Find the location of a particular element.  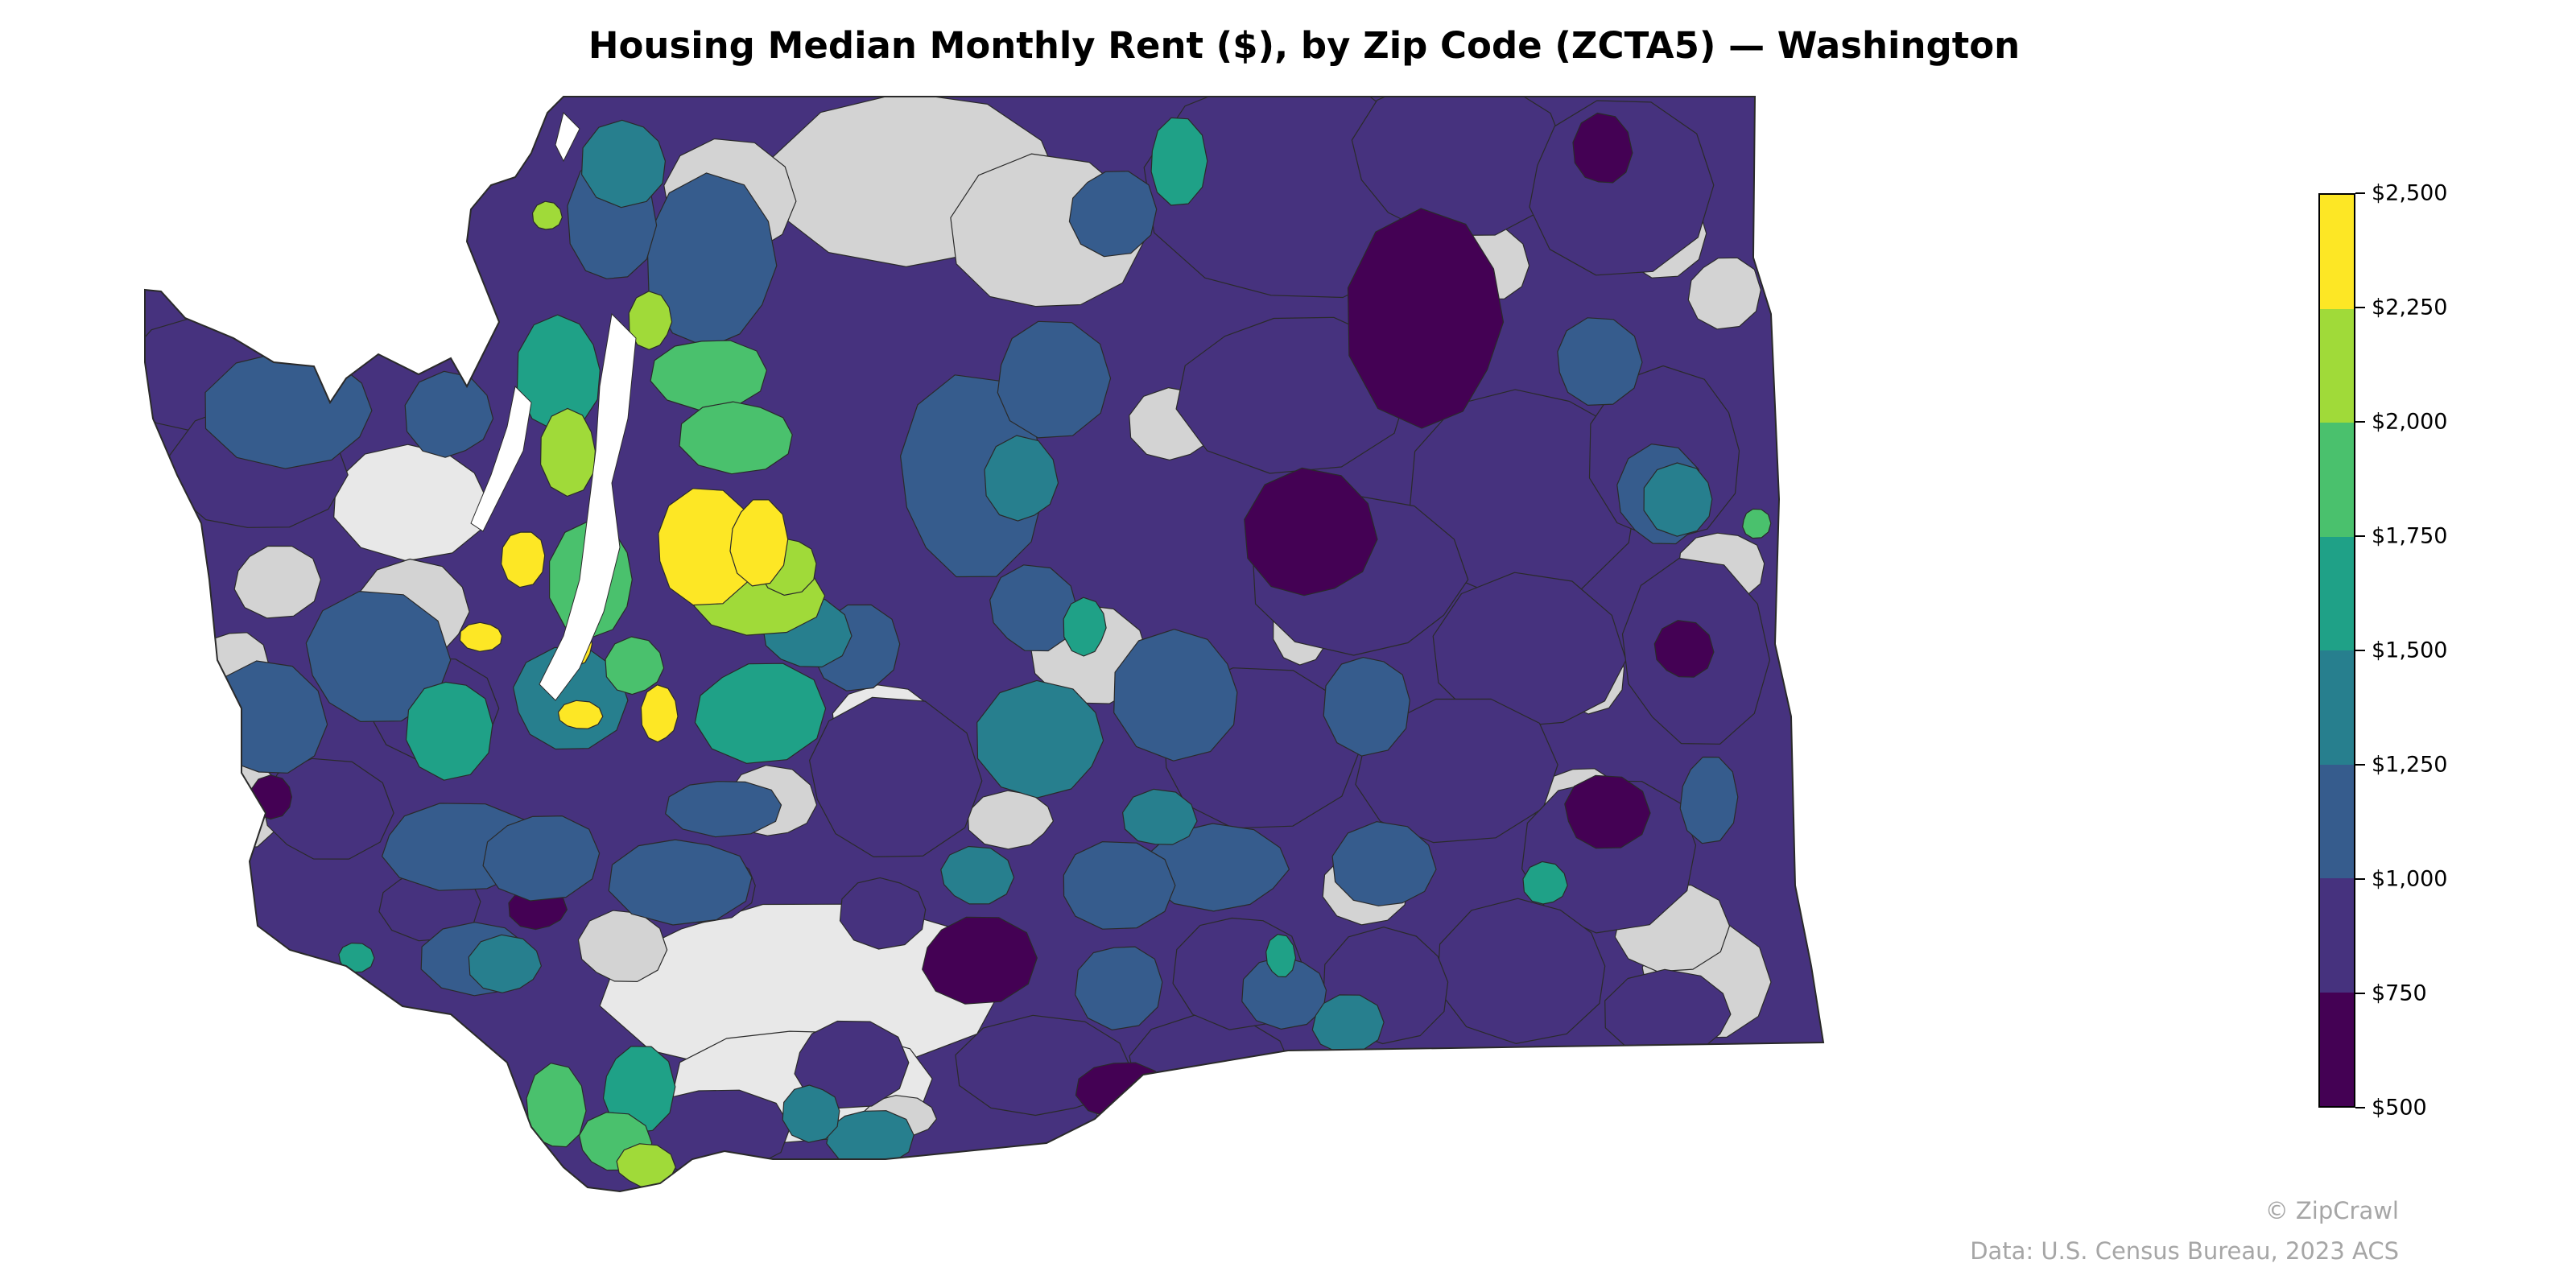

colorbar-tick-label: $2,250 is located at coordinates (2410, 307).